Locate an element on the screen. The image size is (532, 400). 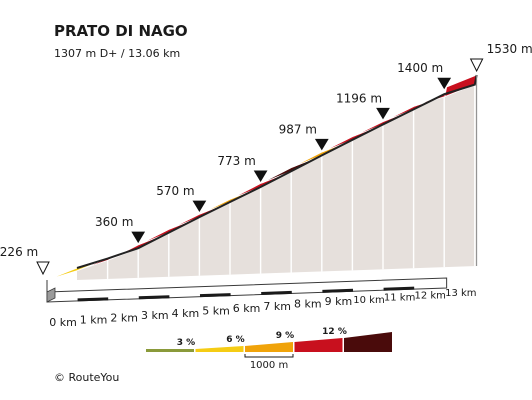
x-tick-label: 4 km is located at coordinates (186, 313).